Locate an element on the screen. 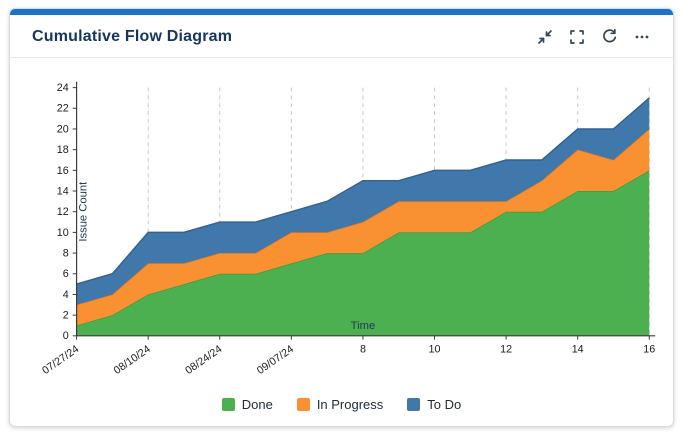 The height and width of the screenshot is (445, 683). svg-text: 6 is located at coordinates (66, 274).